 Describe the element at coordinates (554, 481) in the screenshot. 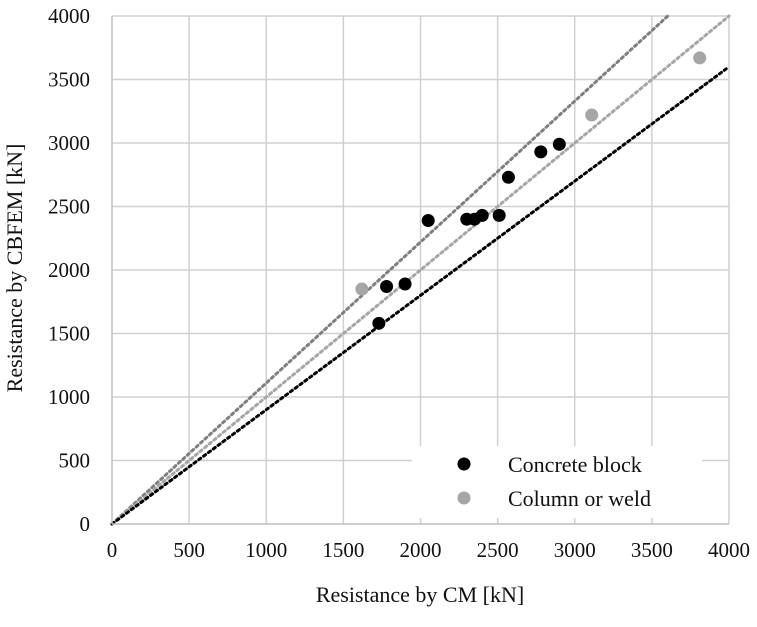

I see `legend: Concrete block Column or weld` at that location.